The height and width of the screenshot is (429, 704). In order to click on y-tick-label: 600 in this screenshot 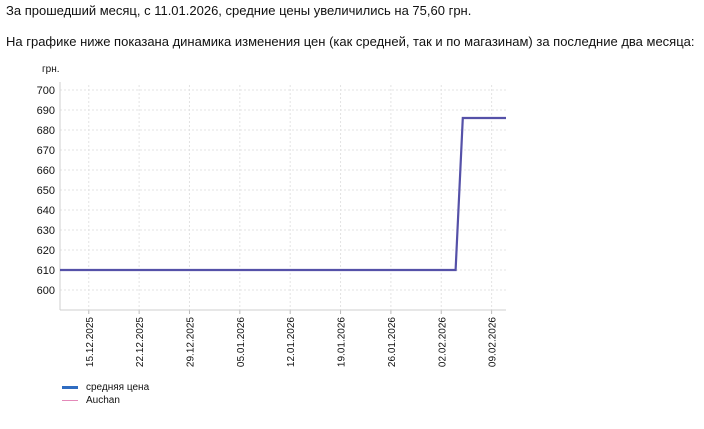, I will do `click(46, 291)`.